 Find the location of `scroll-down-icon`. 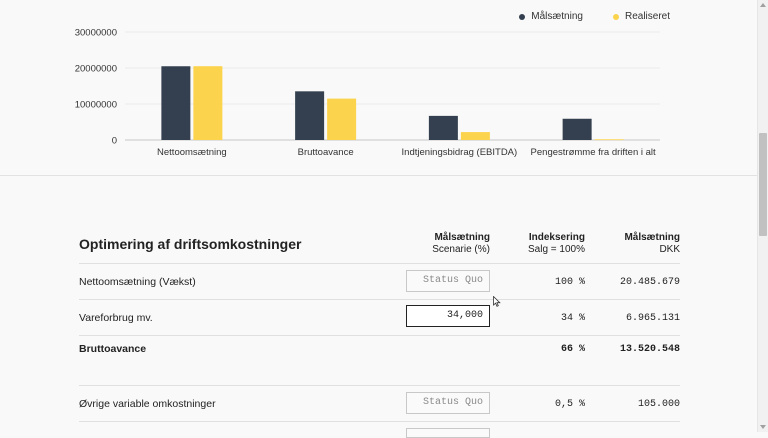

scroll-down-icon is located at coordinates (763, 427).